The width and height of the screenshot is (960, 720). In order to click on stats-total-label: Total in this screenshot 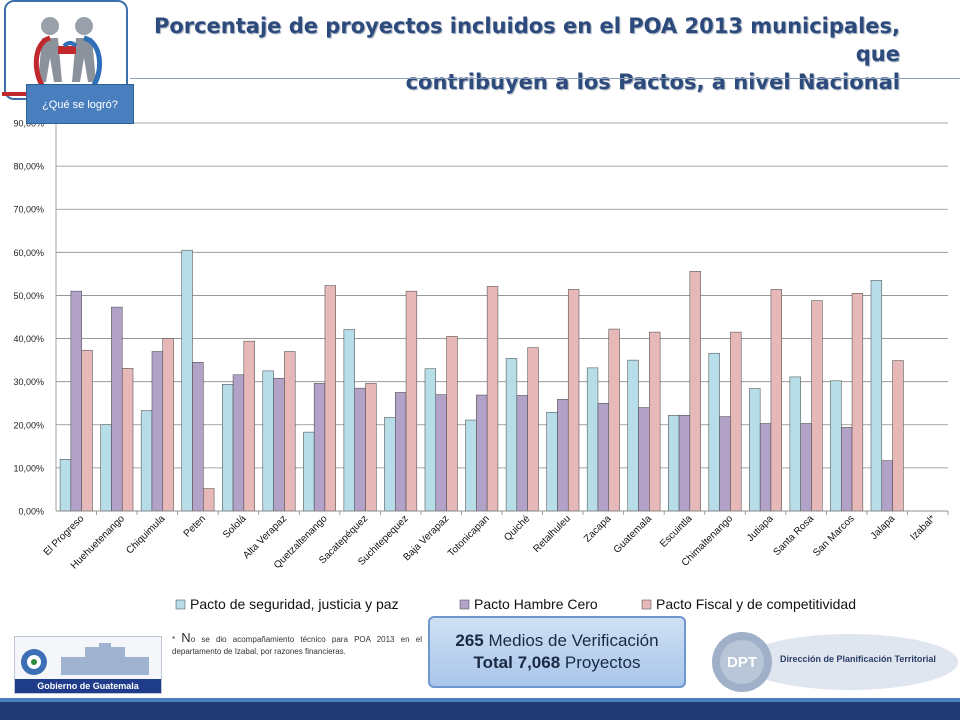, I will do `click(493, 662)`.